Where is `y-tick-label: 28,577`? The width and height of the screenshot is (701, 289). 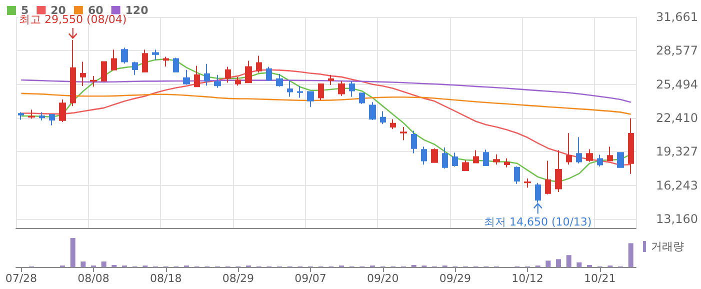
y-tick-label: 28,577 is located at coordinates (677, 51).